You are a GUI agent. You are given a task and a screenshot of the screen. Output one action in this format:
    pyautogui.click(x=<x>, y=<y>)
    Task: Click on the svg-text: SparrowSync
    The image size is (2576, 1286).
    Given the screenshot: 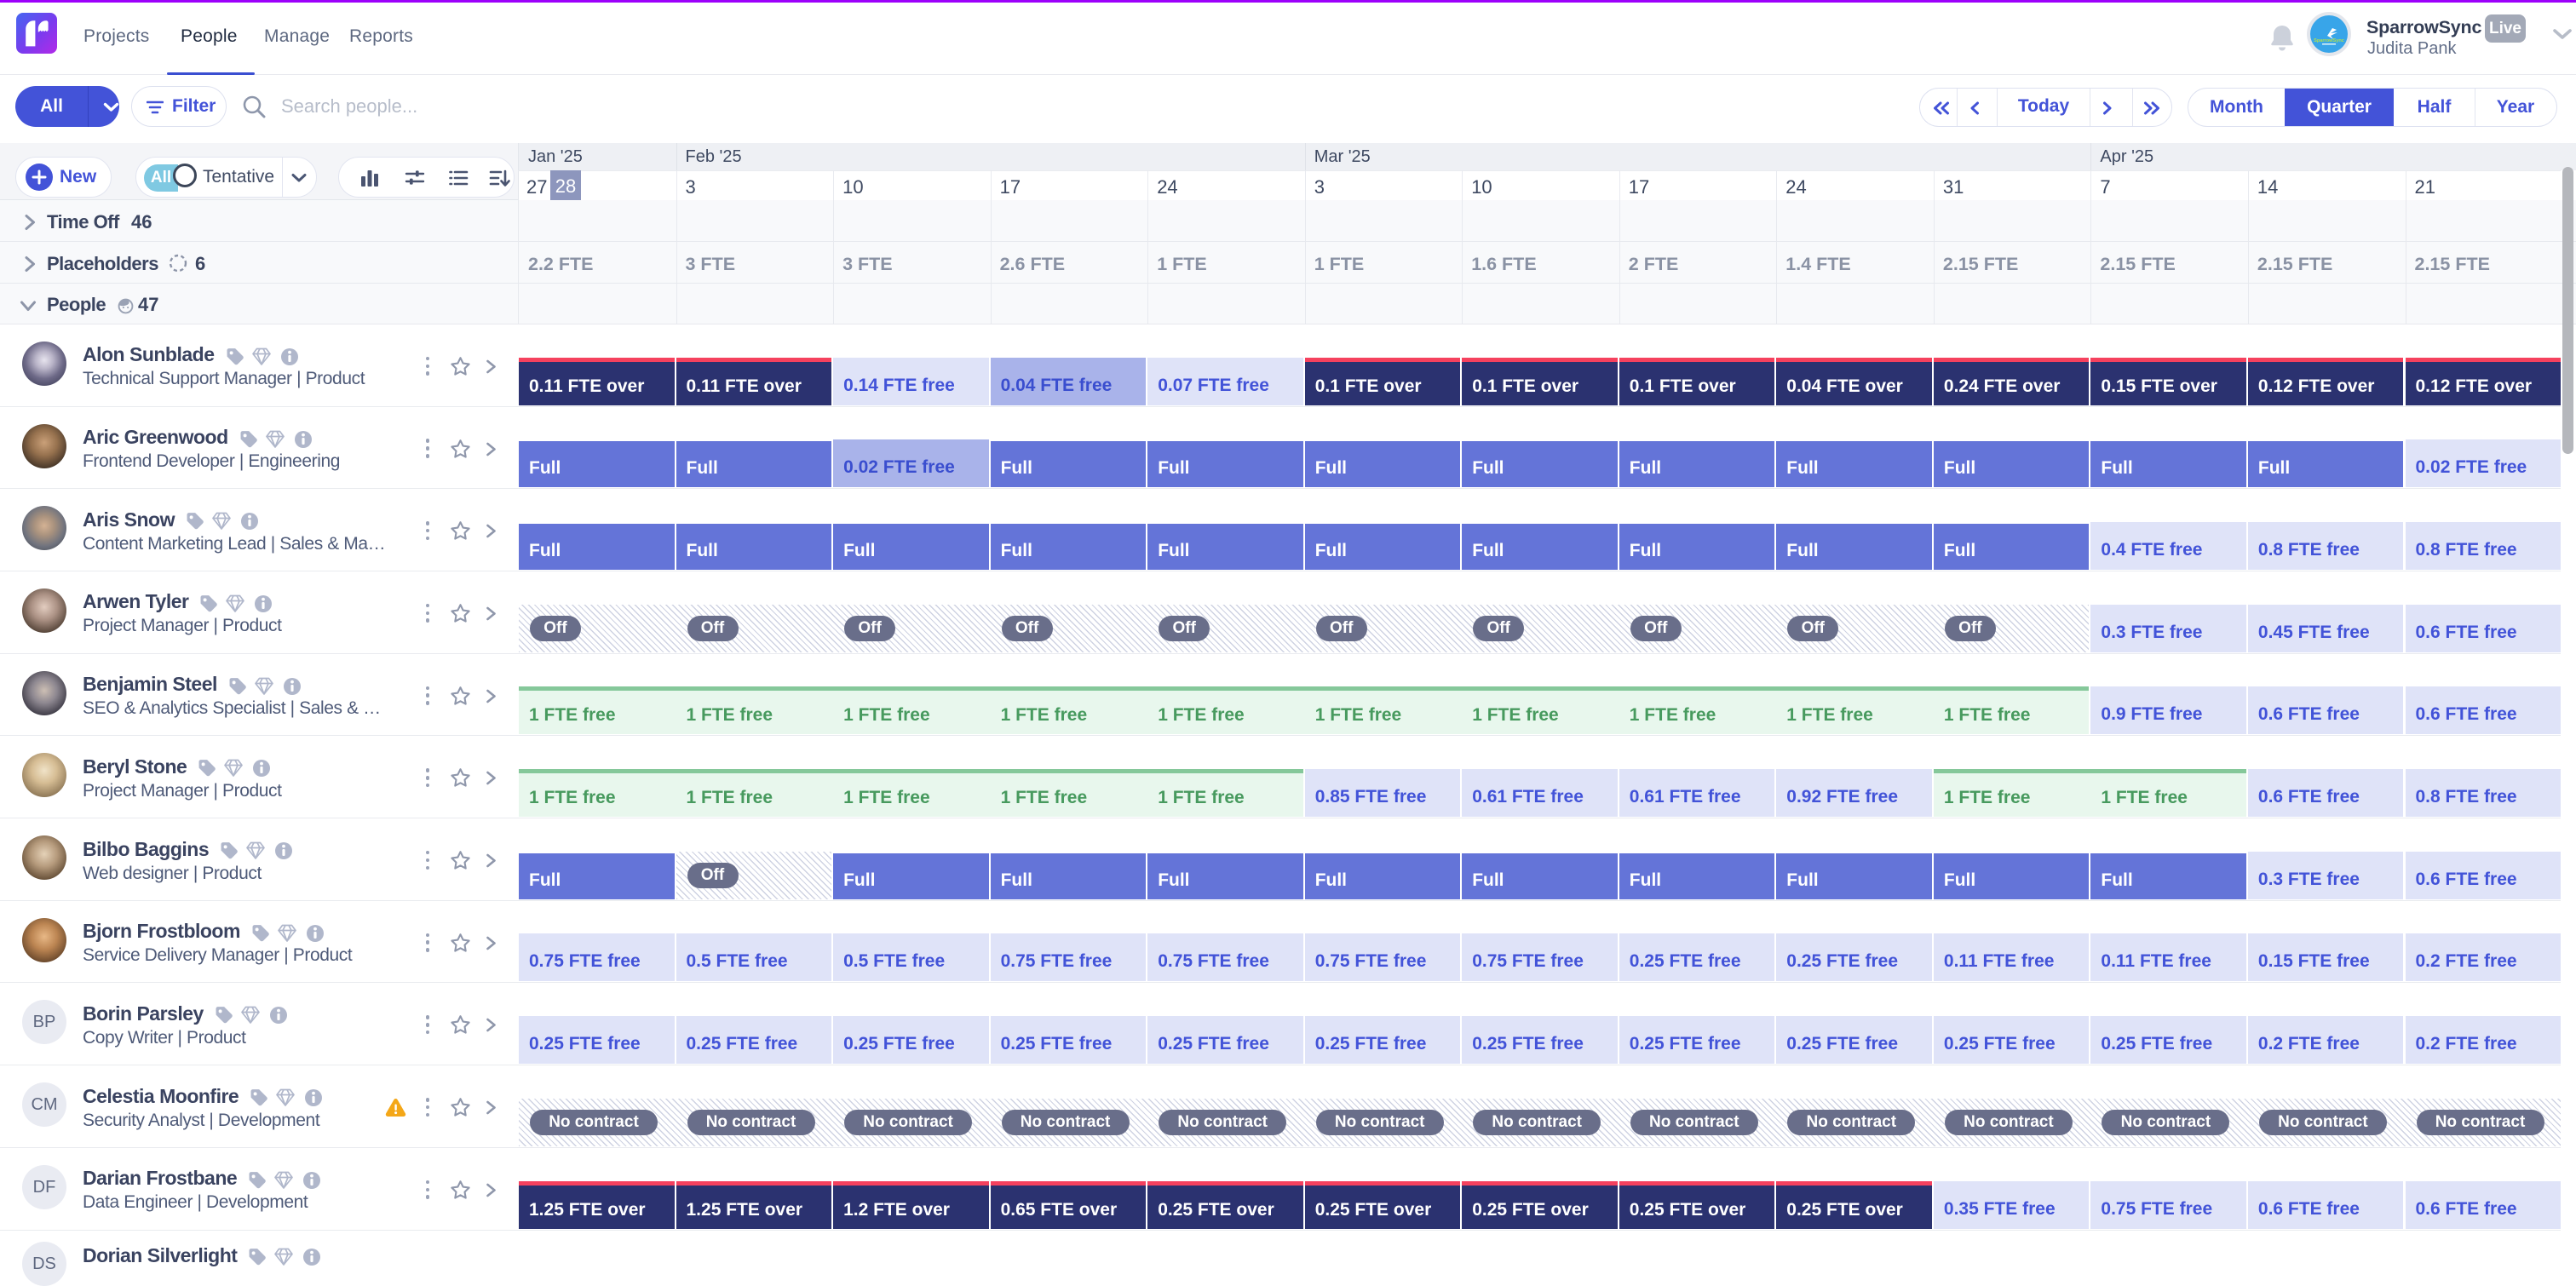 What is the action you would take?
    pyautogui.click(x=2329, y=40)
    